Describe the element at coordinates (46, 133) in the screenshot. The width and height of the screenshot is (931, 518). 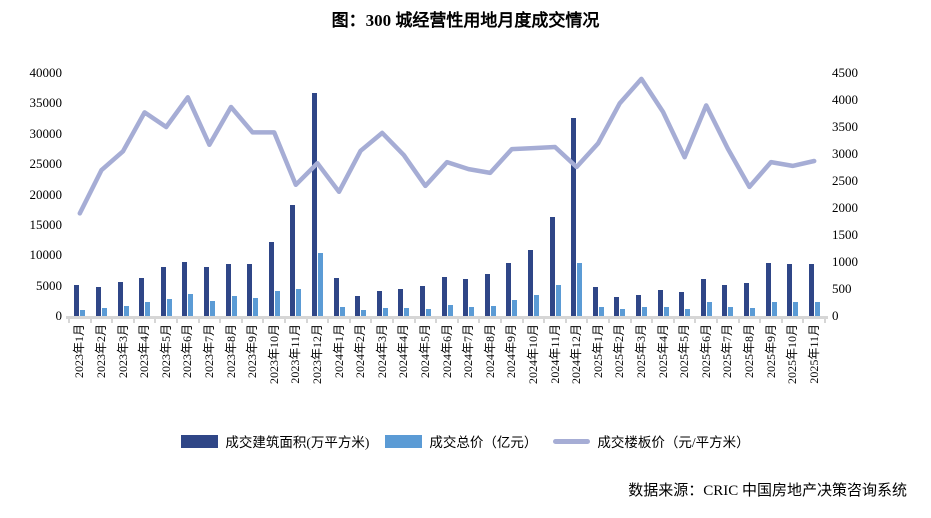
I see `y-axis-left-label: 30000` at that location.